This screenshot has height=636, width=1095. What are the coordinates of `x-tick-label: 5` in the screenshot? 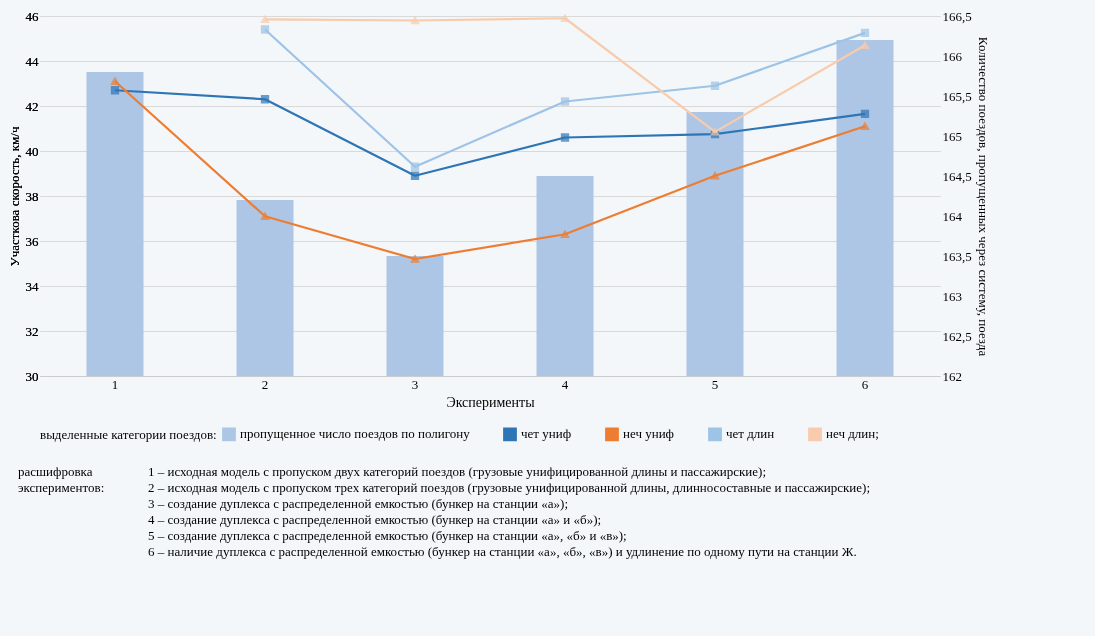 It's located at (715, 384).